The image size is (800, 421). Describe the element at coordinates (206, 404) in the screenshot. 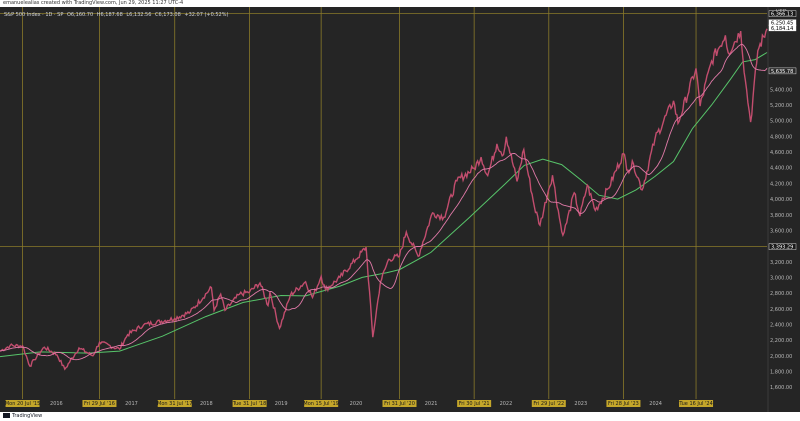

I see `year-label: 2018` at that location.